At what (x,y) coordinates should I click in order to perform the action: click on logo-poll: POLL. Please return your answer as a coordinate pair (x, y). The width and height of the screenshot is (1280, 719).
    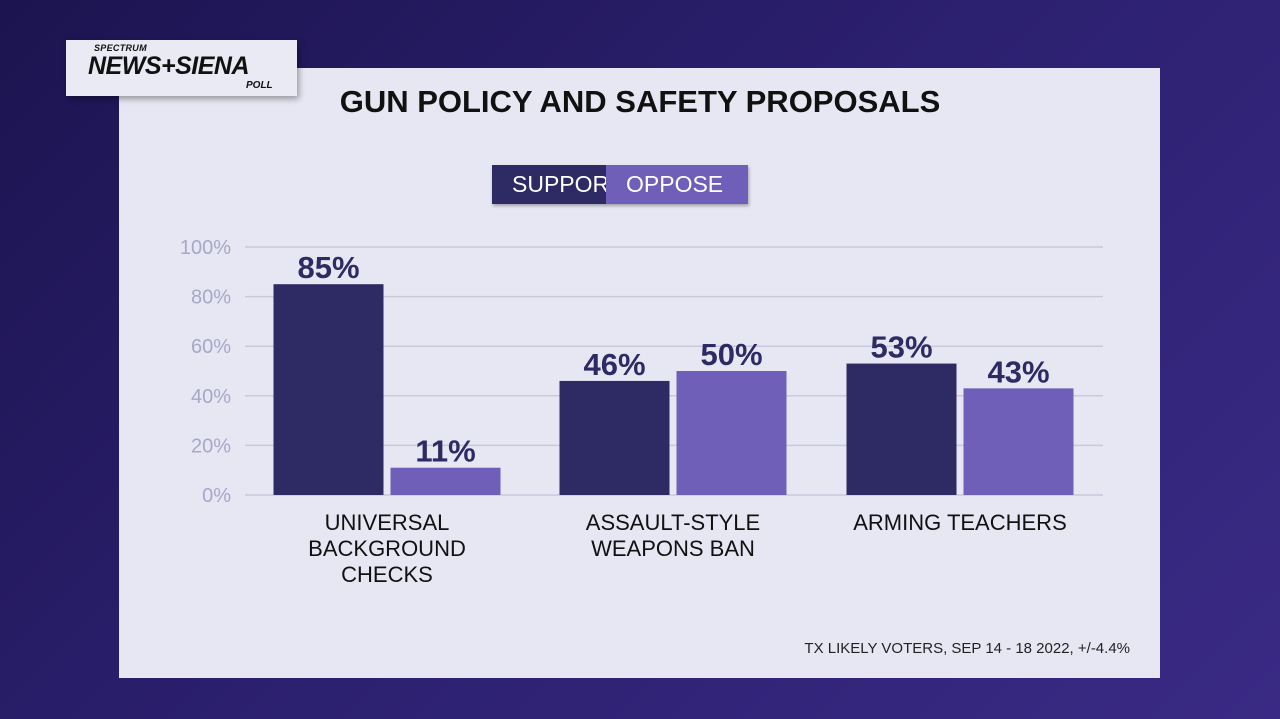
    Looking at the image, I should click on (259, 85).